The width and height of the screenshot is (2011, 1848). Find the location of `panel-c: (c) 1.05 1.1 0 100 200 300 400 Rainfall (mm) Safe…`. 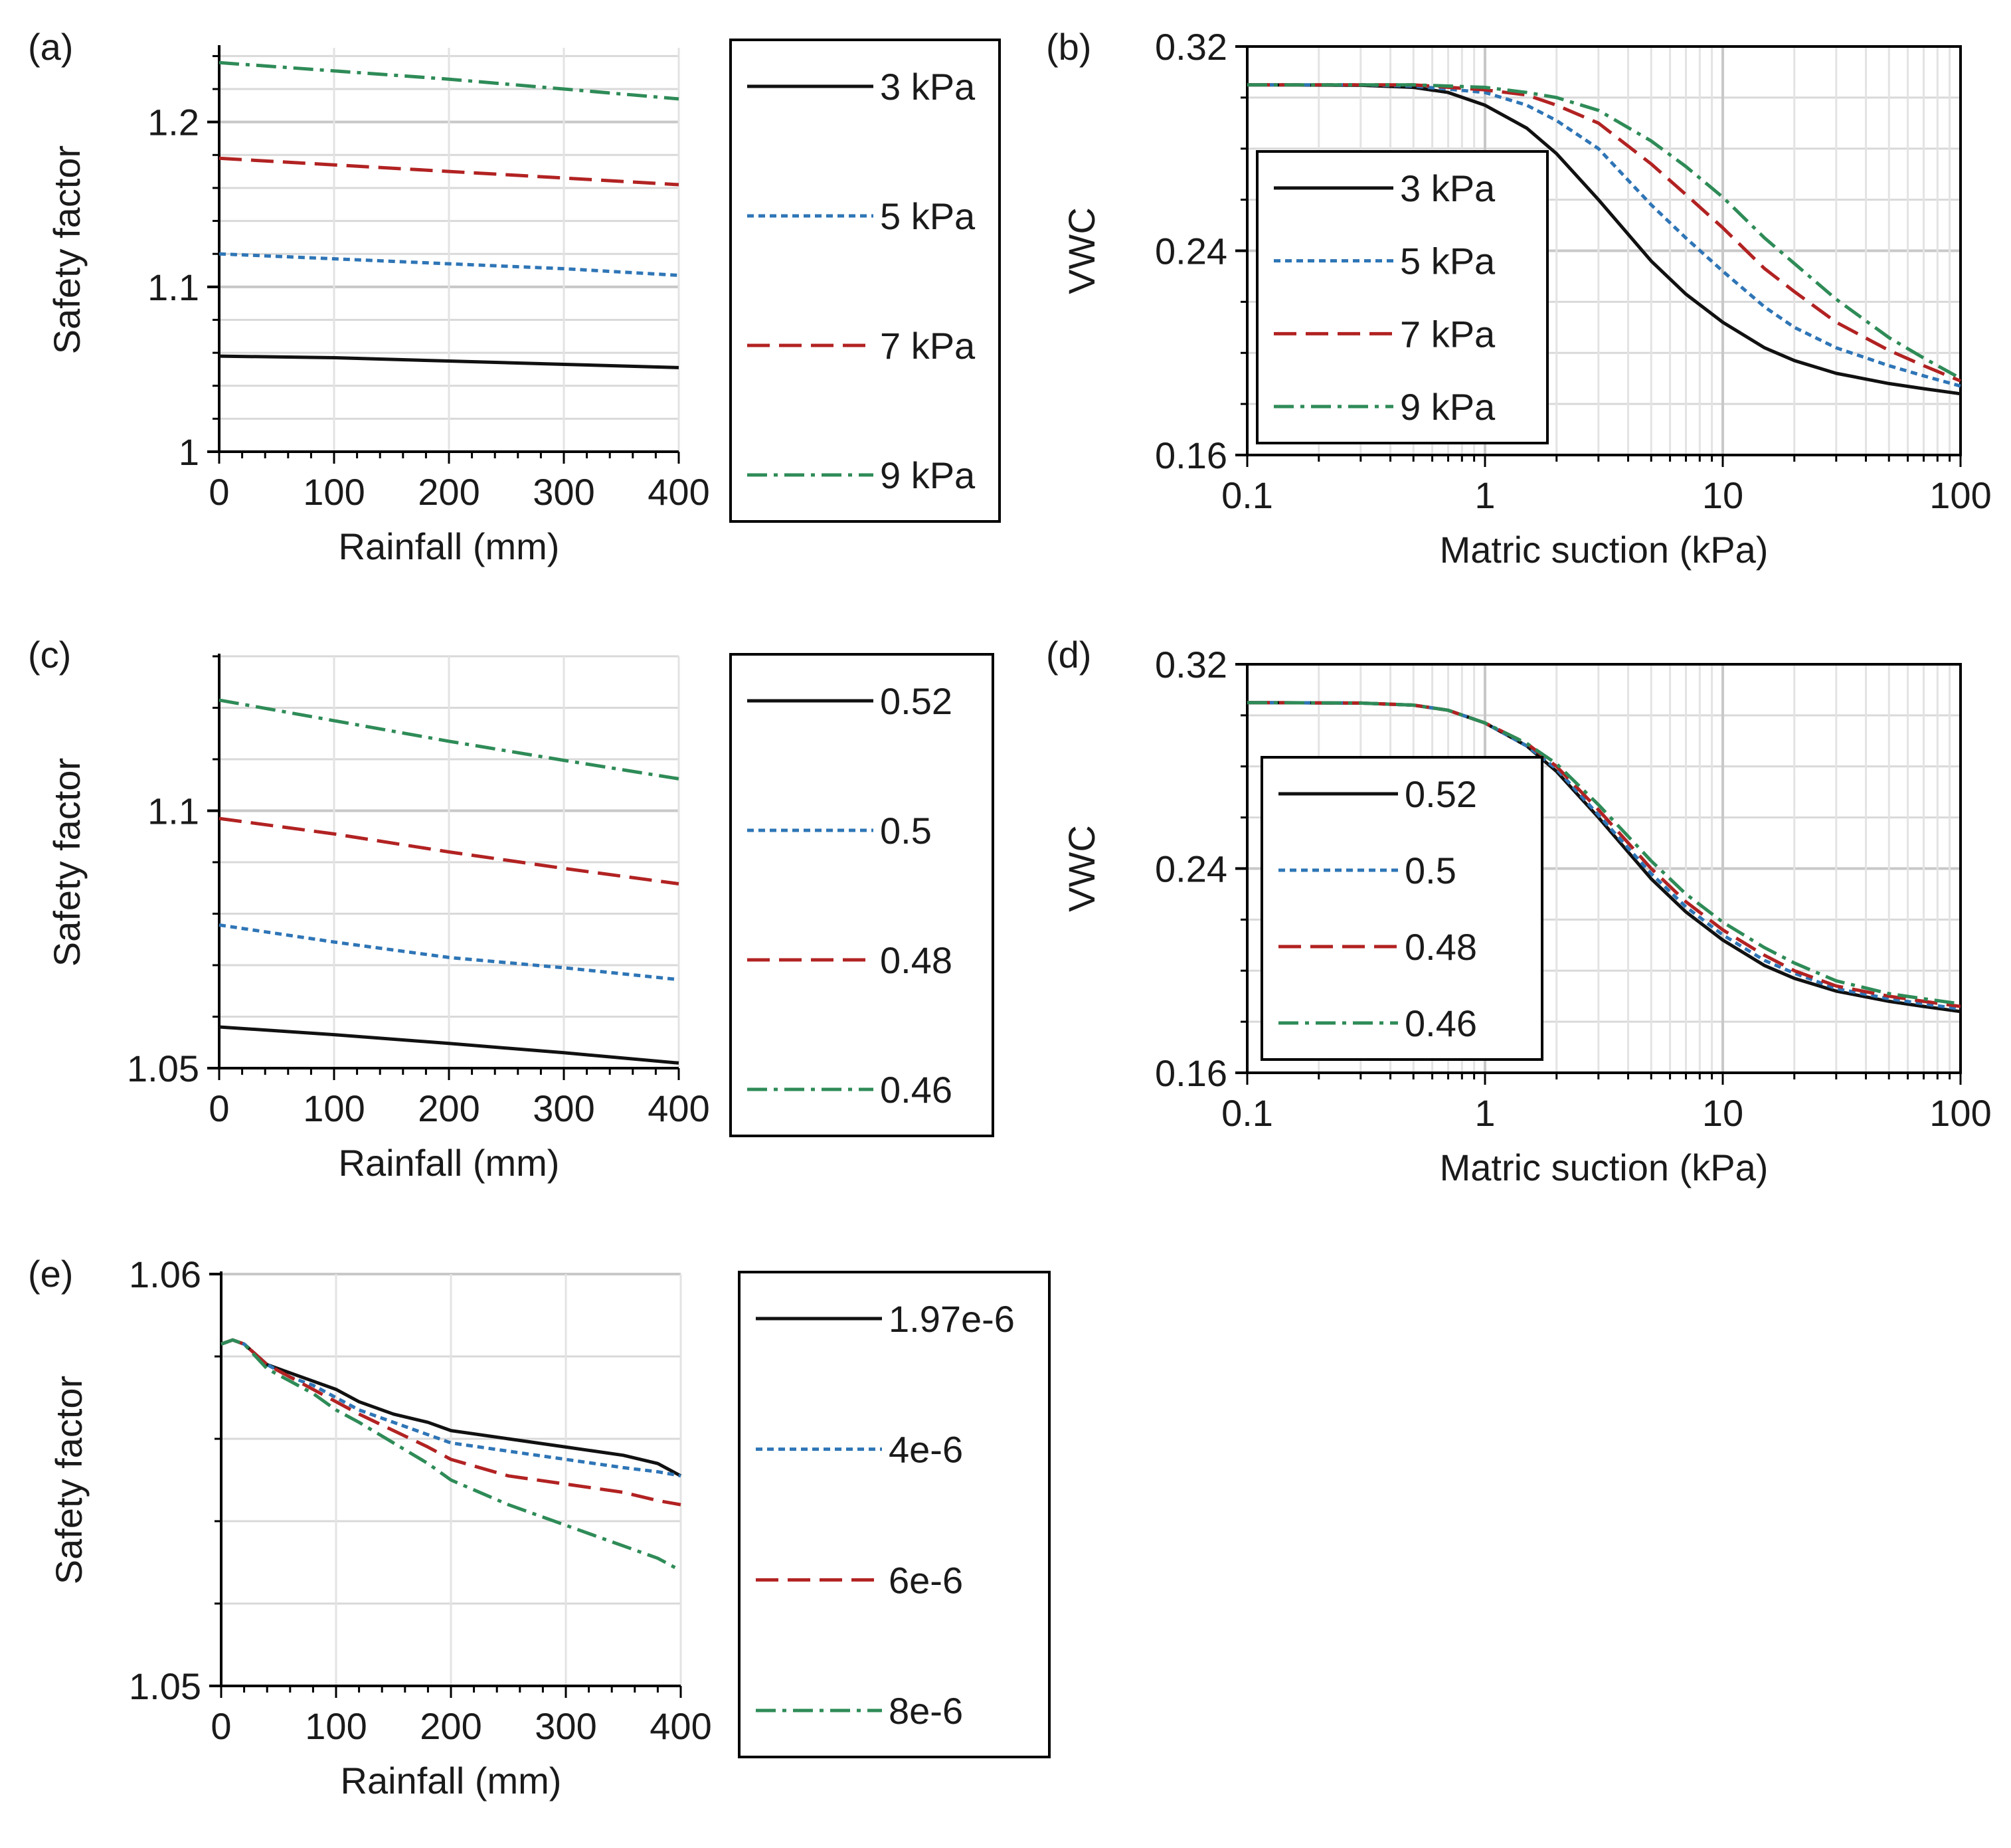

panel-c: (c) 1.05 1.1 0 100 200 300 400 Rainfall (mm) Safe… is located at coordinates (511, 909).